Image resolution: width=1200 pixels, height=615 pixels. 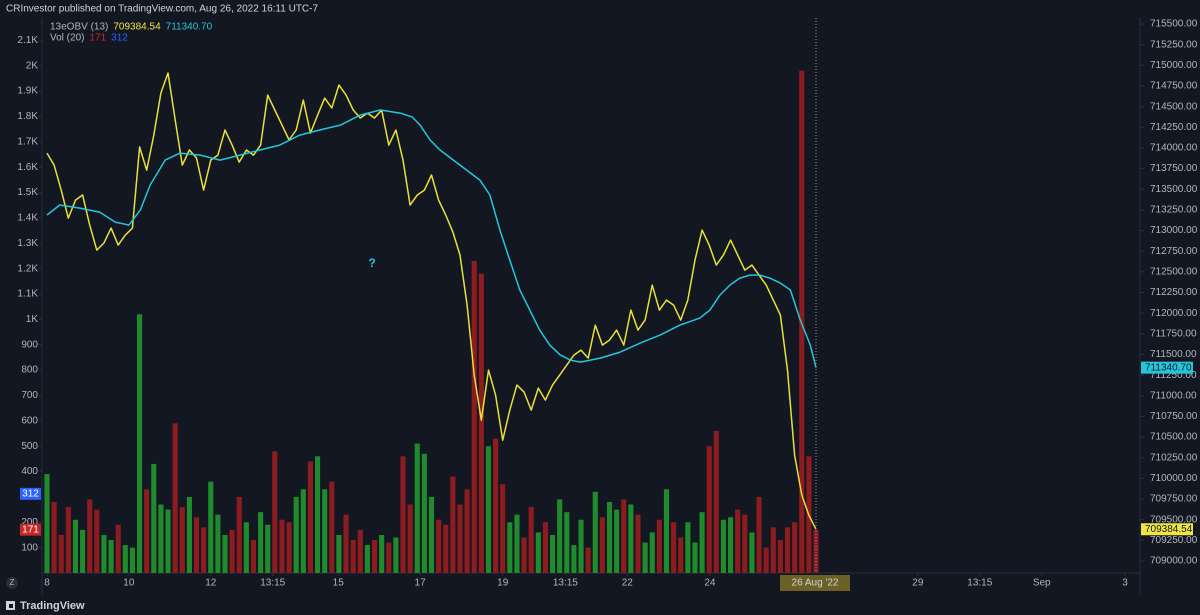 What do you see at coordinates (27, 116) in the screenshot?
I see `y-tick-label: 1.8K` at bounding box center [27, 116].